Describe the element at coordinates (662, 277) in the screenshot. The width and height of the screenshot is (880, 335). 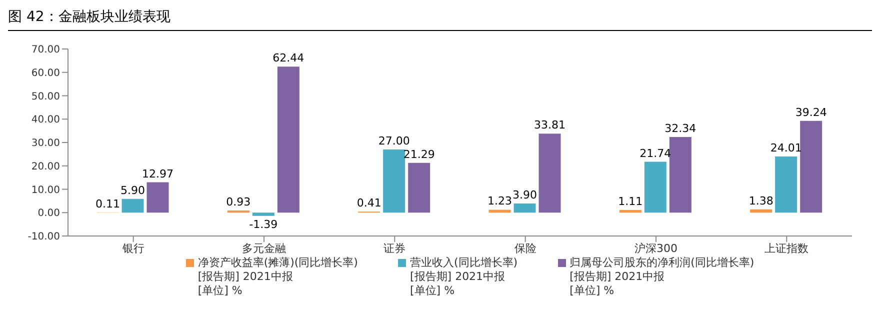
I see `legend-label: 归属母公司股东的净利润(同比增长率) [报告期] 2021中报 [单位] %` at that location.